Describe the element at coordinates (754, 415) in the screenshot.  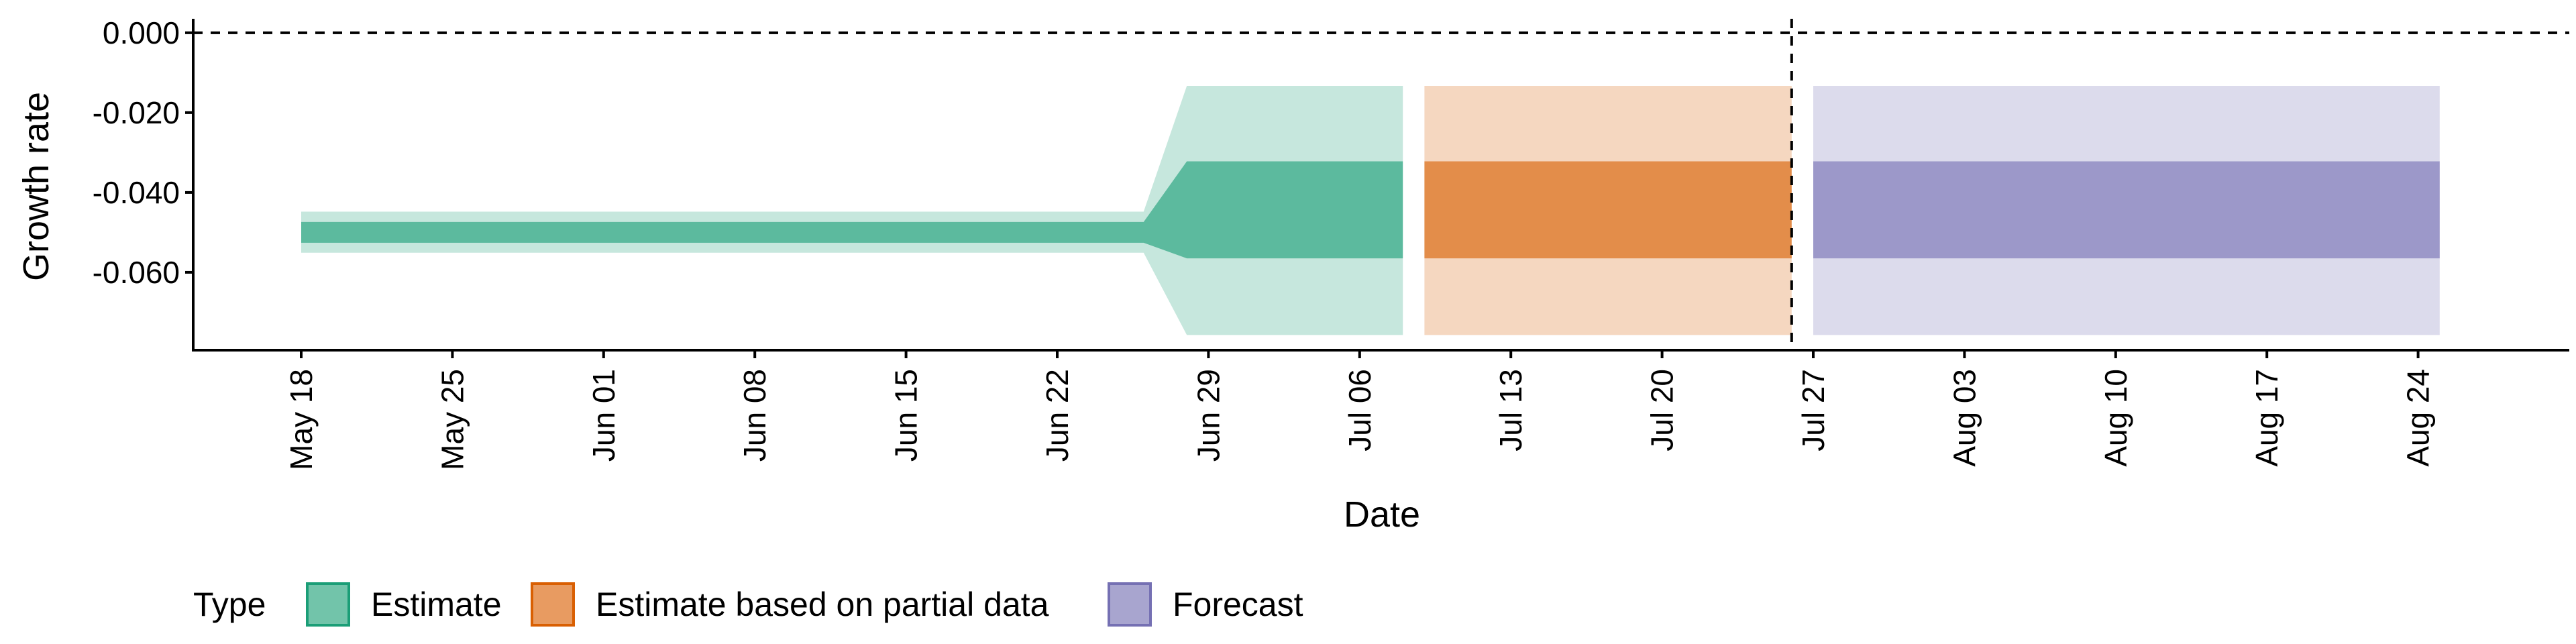
I see `x-tick-label: Jun 08` at that location.